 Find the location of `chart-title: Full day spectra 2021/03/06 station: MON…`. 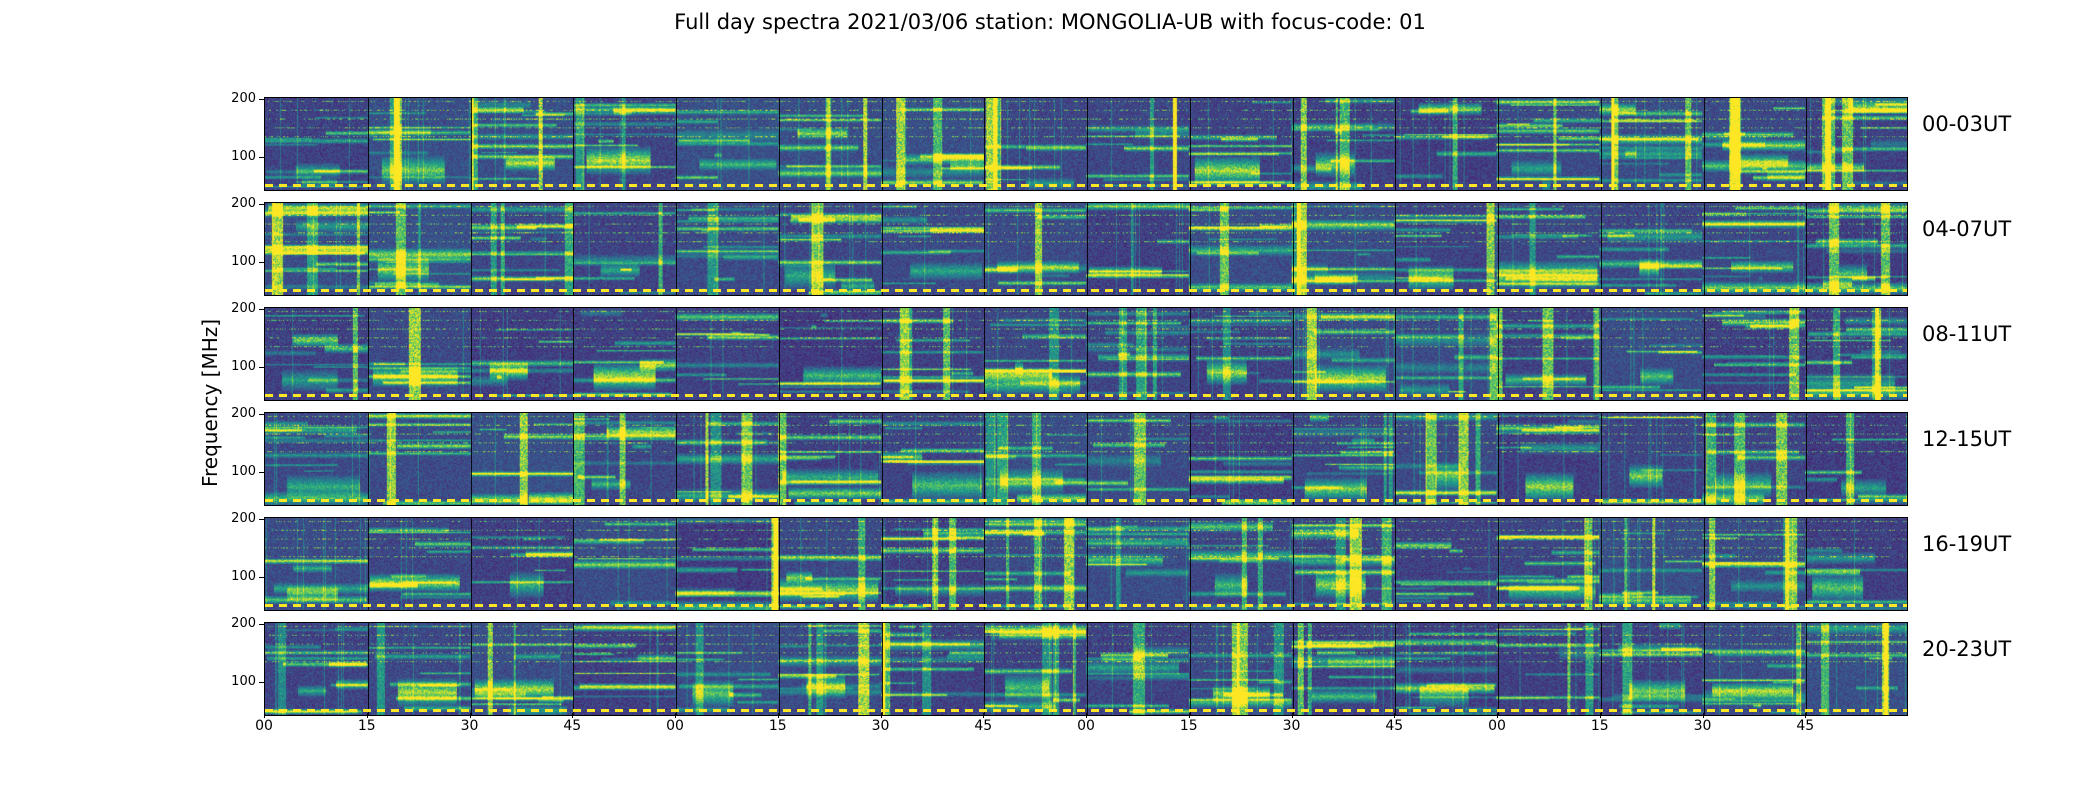

chart-title: Full day spectra 2021/03/06 station: MON… is located at coordinates (1050, 22).